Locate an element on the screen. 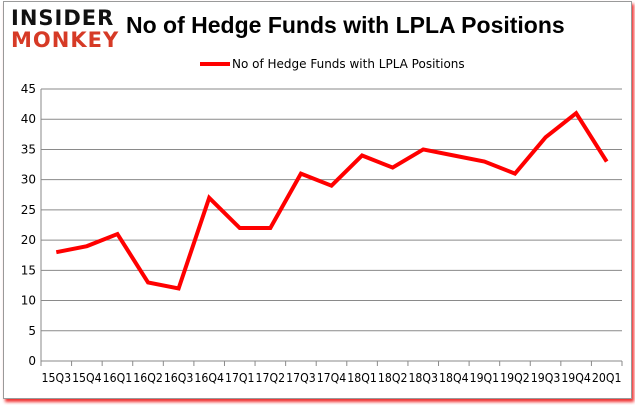  y-tick-label: 35 is located at coordinates (28, 149).